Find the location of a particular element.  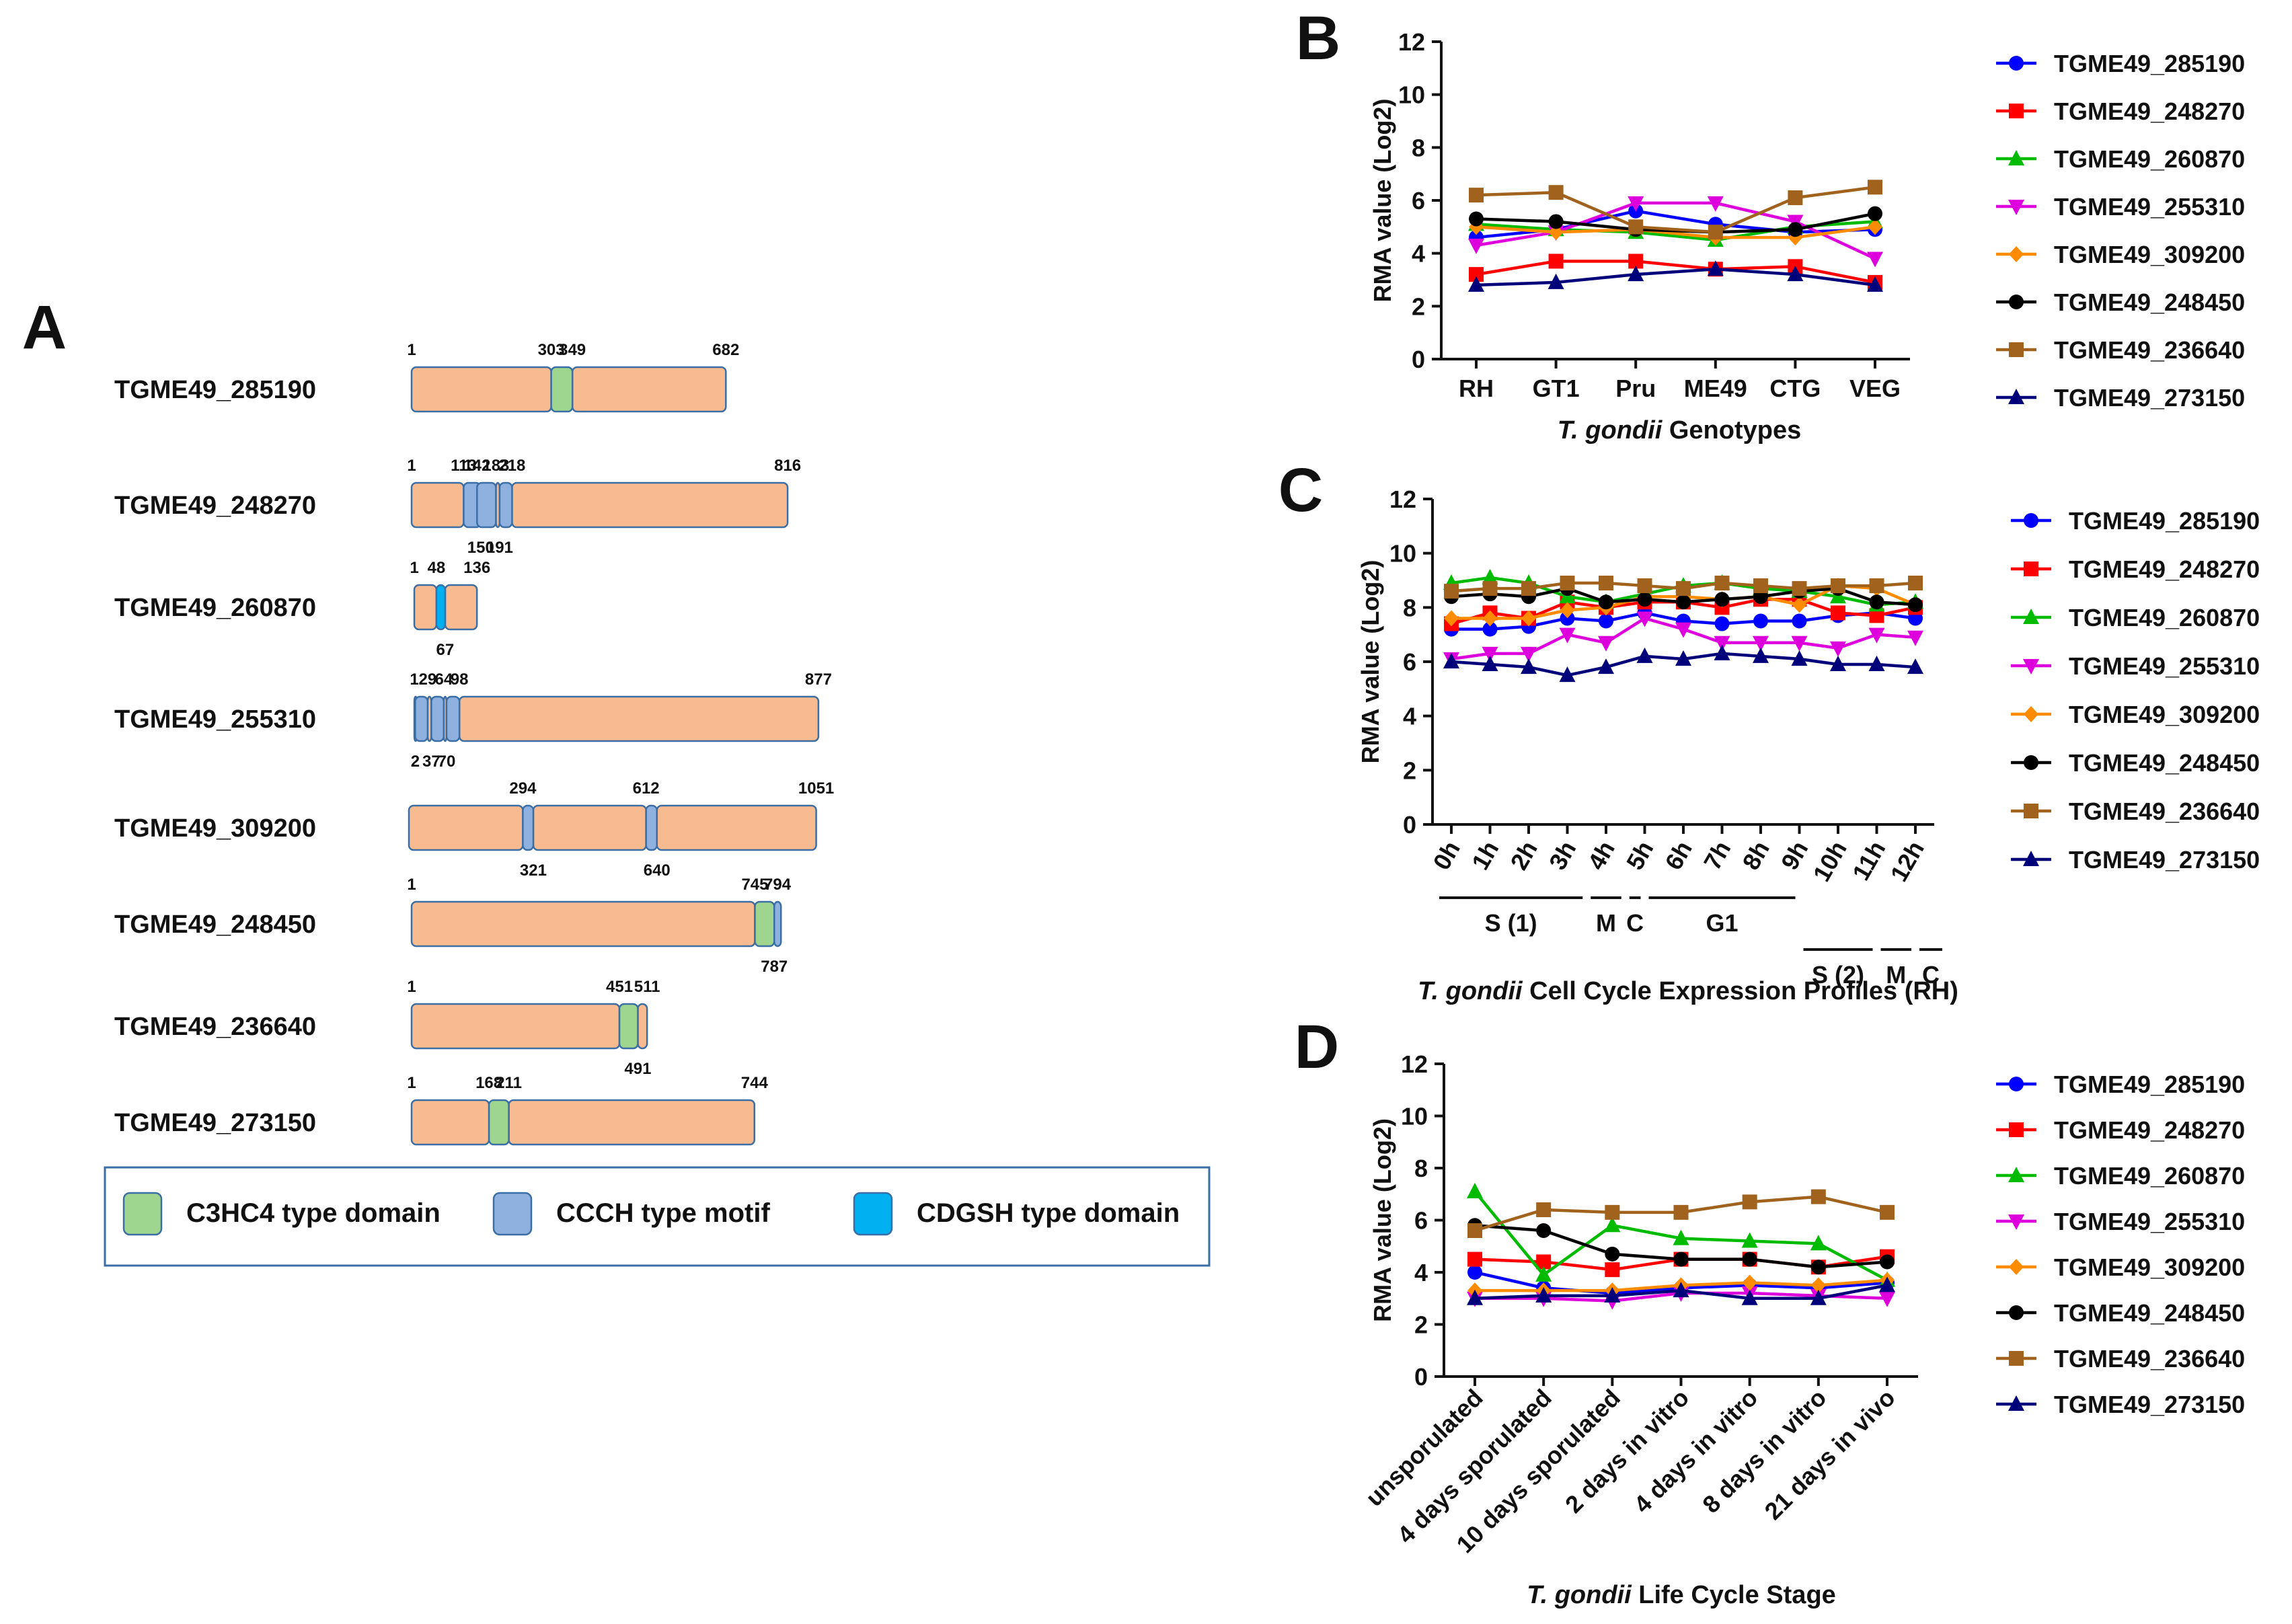

protein-name: TGME49_285190 is located at coordinates (215, 390).